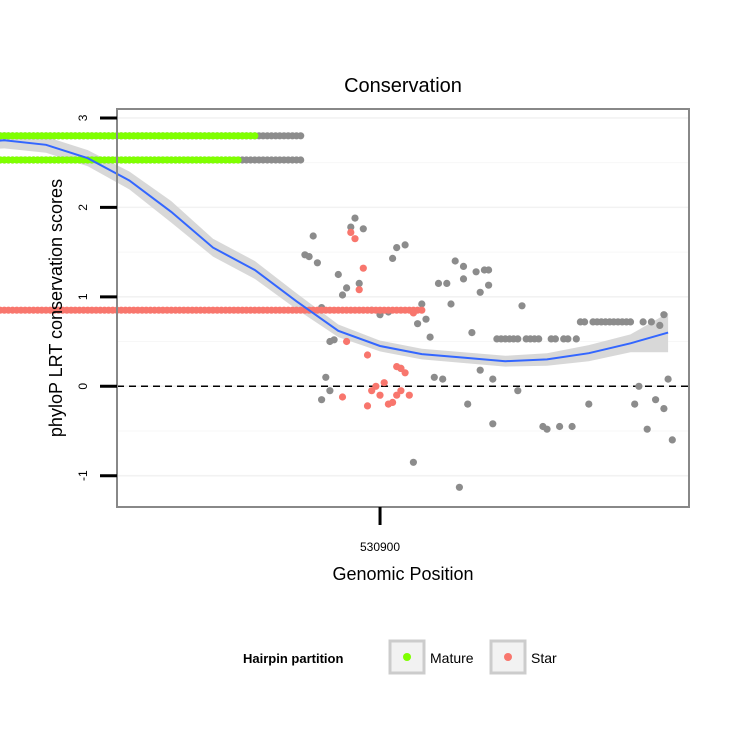 The image size is (750, 750). What do you see at coordinates (508, 657) in the screenshot?
I see `legend-star-icon` at bounding box center [508, 657].